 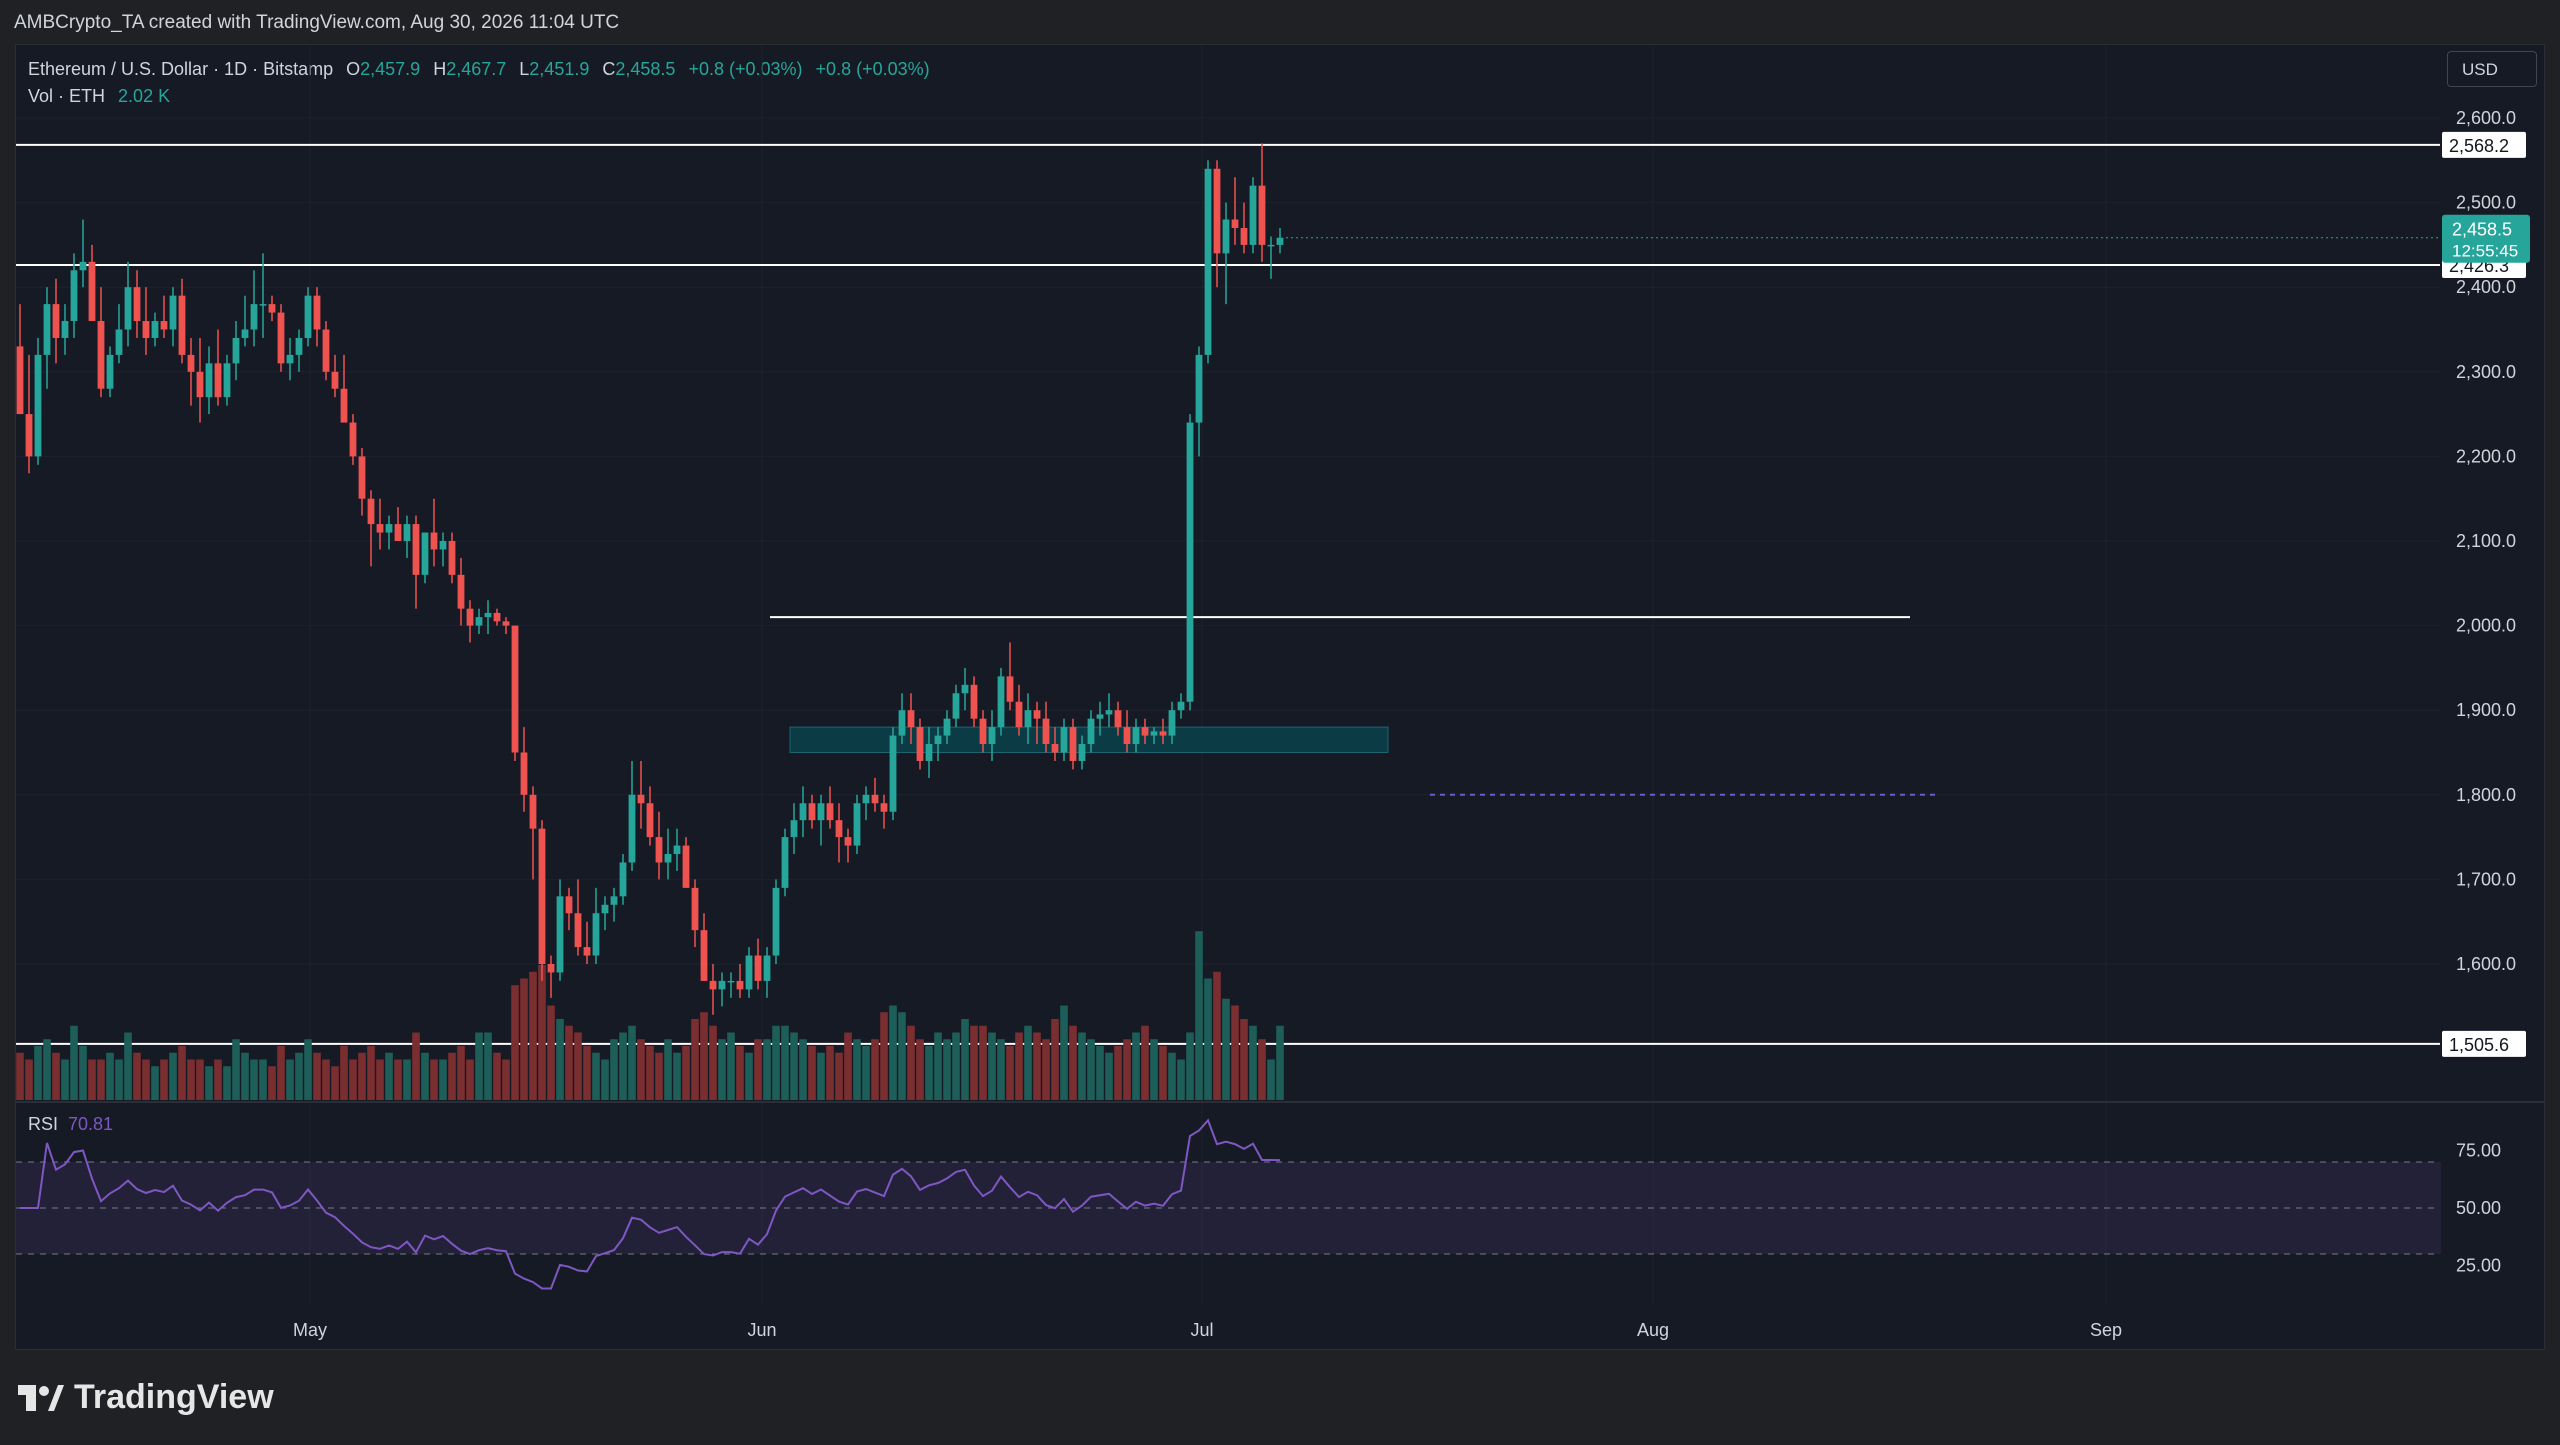 What do you see at coordinates (609, 69) in the screenshot?
I see `close-label: C` at bounding box center [609, 69].